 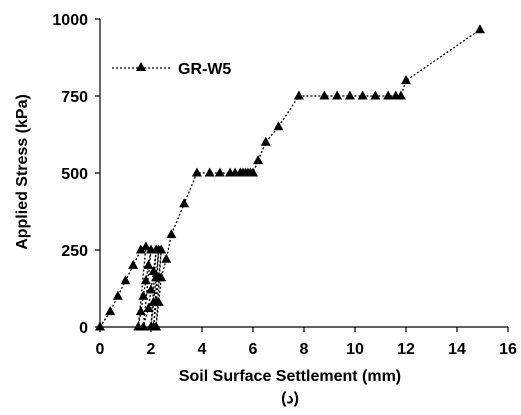 I want to click on y-axis-title: Applied Stress (kPa), so click(x=22, y=172).